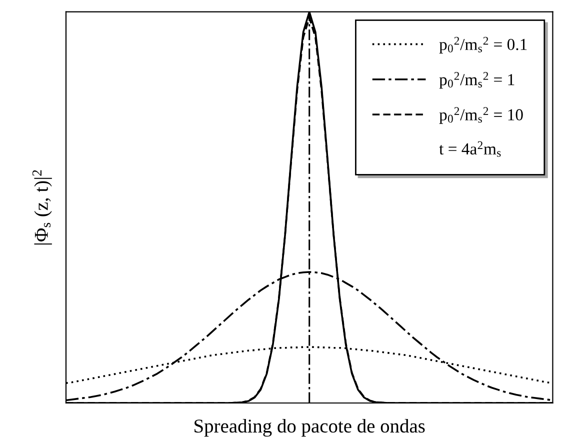  Describe the element at coordinates (476, 80) in the screenshot. I see `legend-label: p$_{0}$$^{2}$/m$_{s}$$^{2}$ = 1` at that location.